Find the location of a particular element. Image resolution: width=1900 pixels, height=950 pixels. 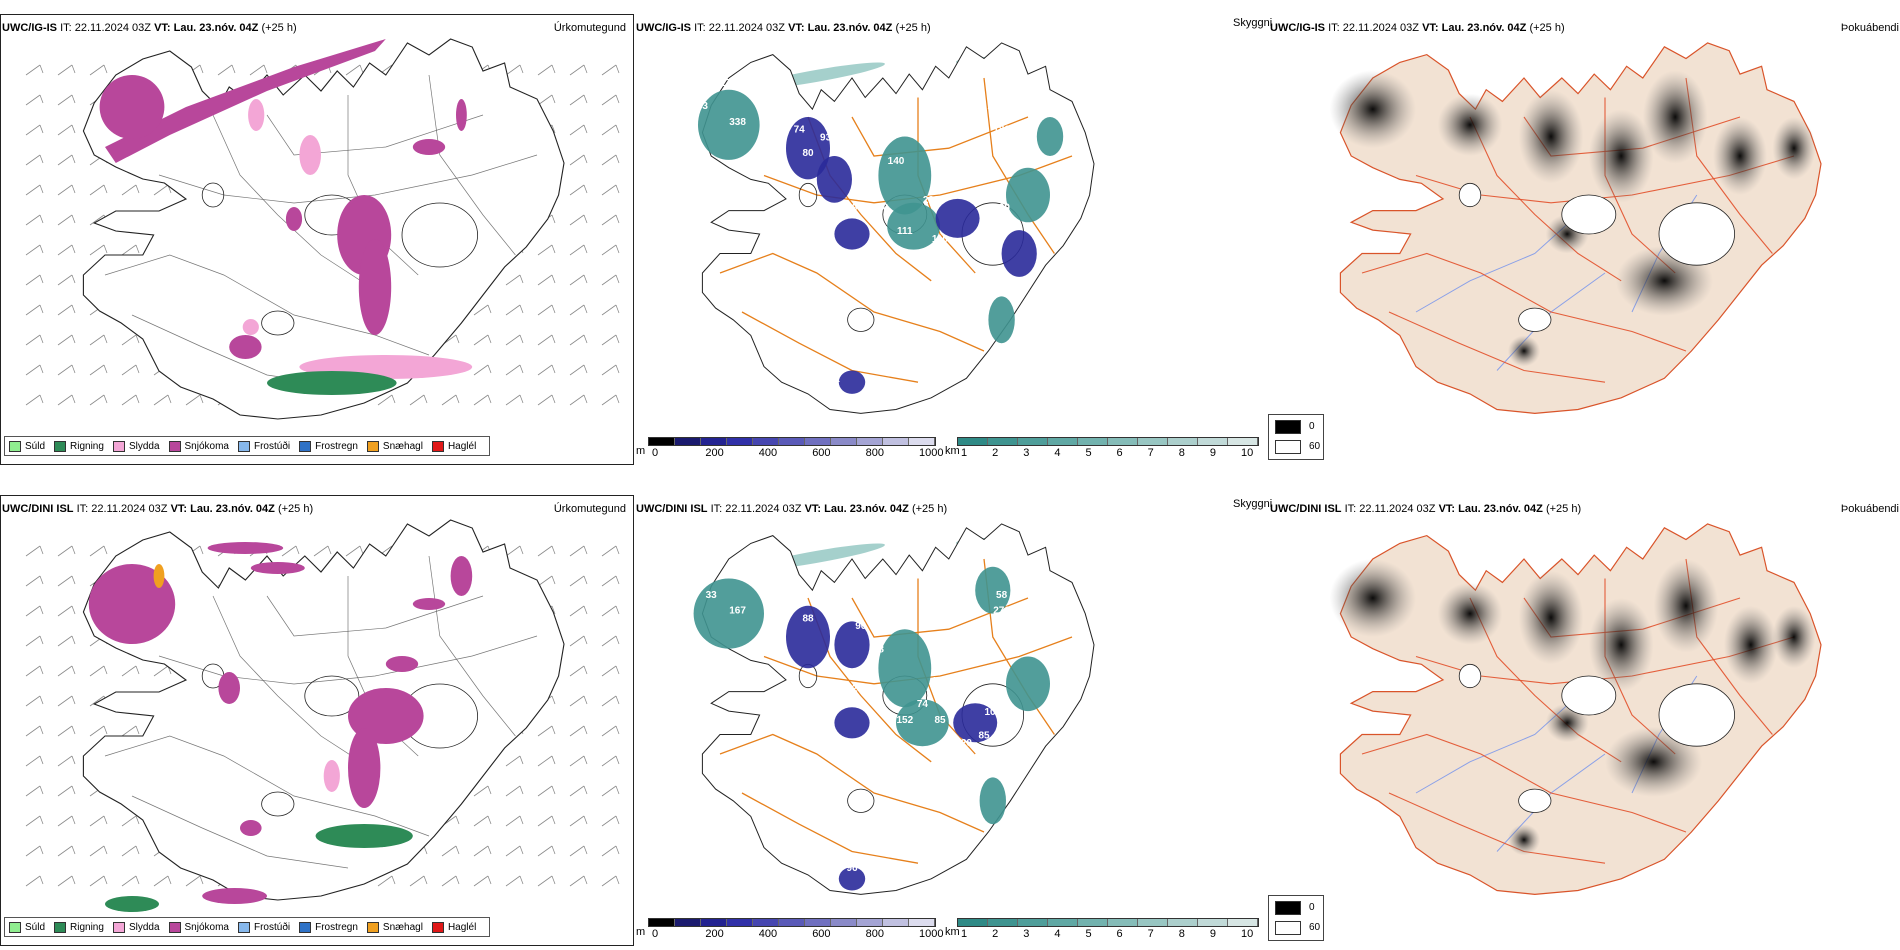

legend-item-snæhagl: Snæhagl is located at coordinates (394, 446).